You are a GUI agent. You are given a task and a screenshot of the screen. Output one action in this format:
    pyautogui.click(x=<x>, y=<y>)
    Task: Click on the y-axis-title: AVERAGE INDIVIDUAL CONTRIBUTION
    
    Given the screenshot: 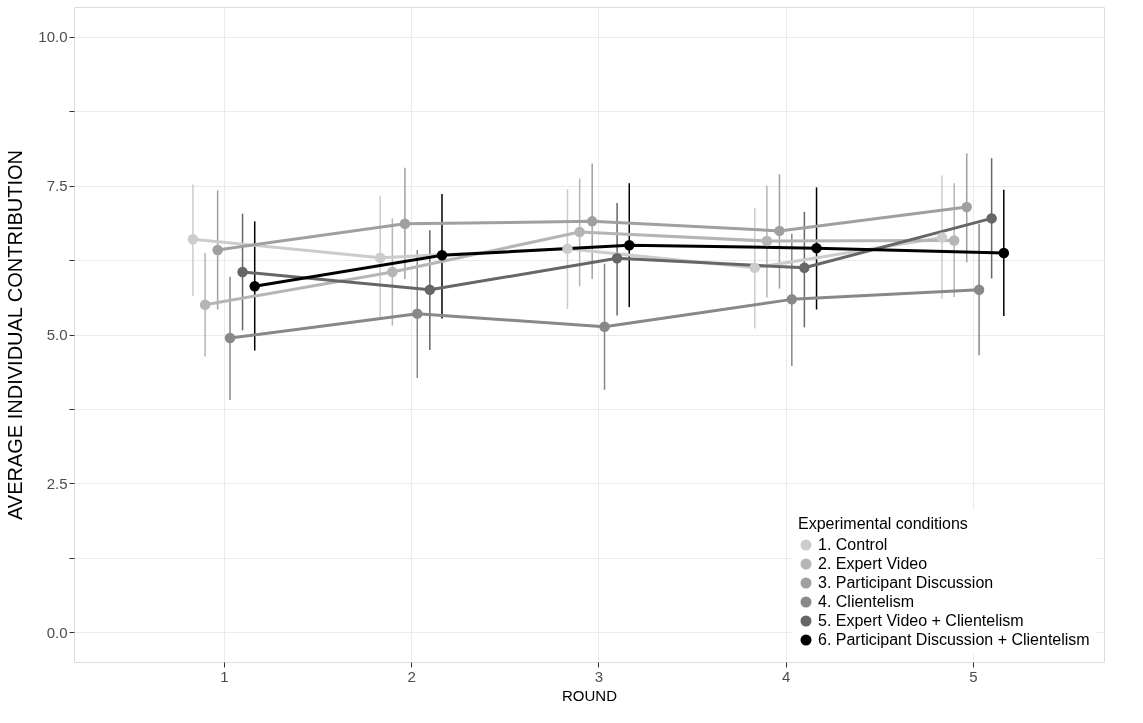 What is the action you would take?
    pyautogui.click(x=15, y=335)
    